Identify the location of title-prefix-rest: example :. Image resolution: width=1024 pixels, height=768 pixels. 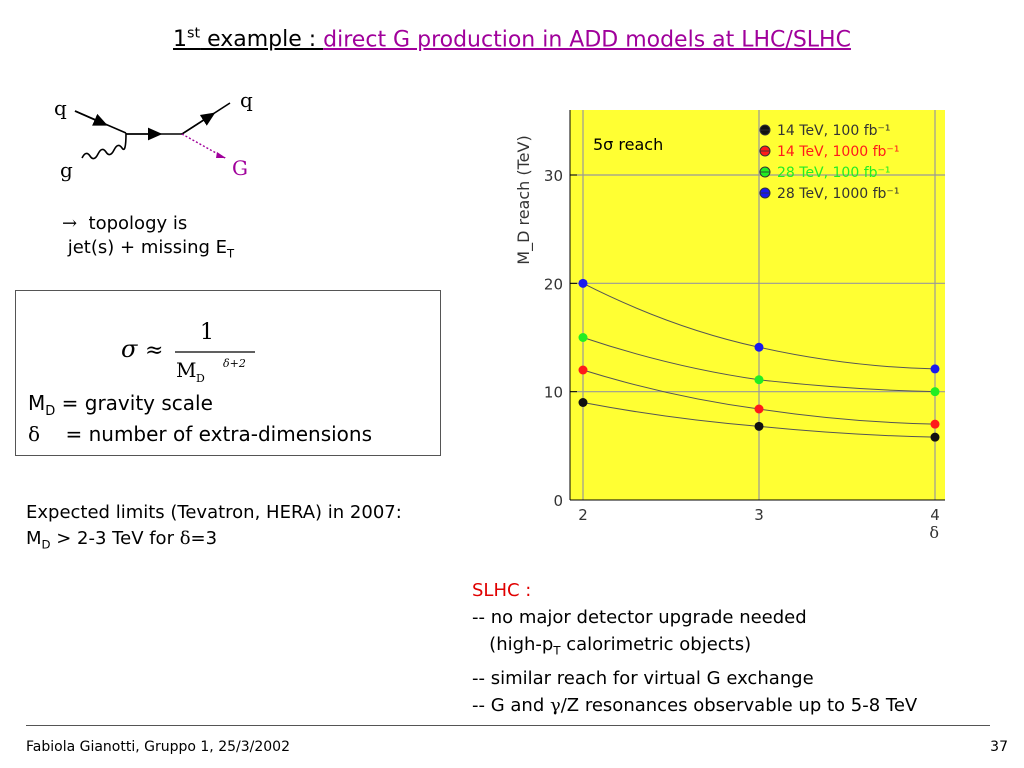
(262, 40).